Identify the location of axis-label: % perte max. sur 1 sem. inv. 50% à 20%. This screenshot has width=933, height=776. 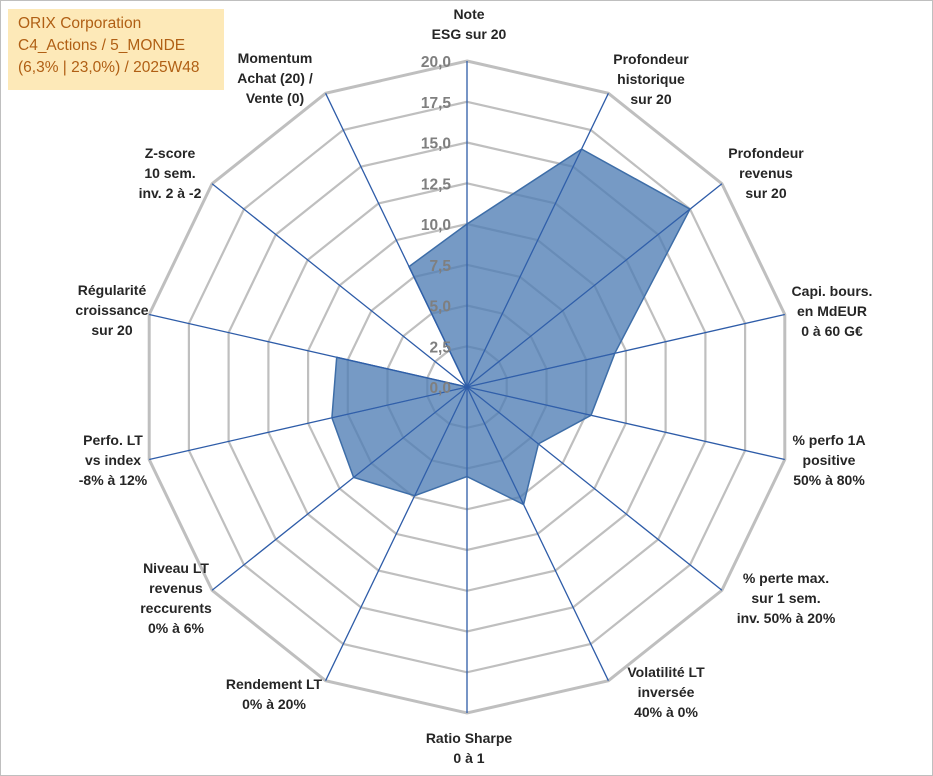
(786, 598).